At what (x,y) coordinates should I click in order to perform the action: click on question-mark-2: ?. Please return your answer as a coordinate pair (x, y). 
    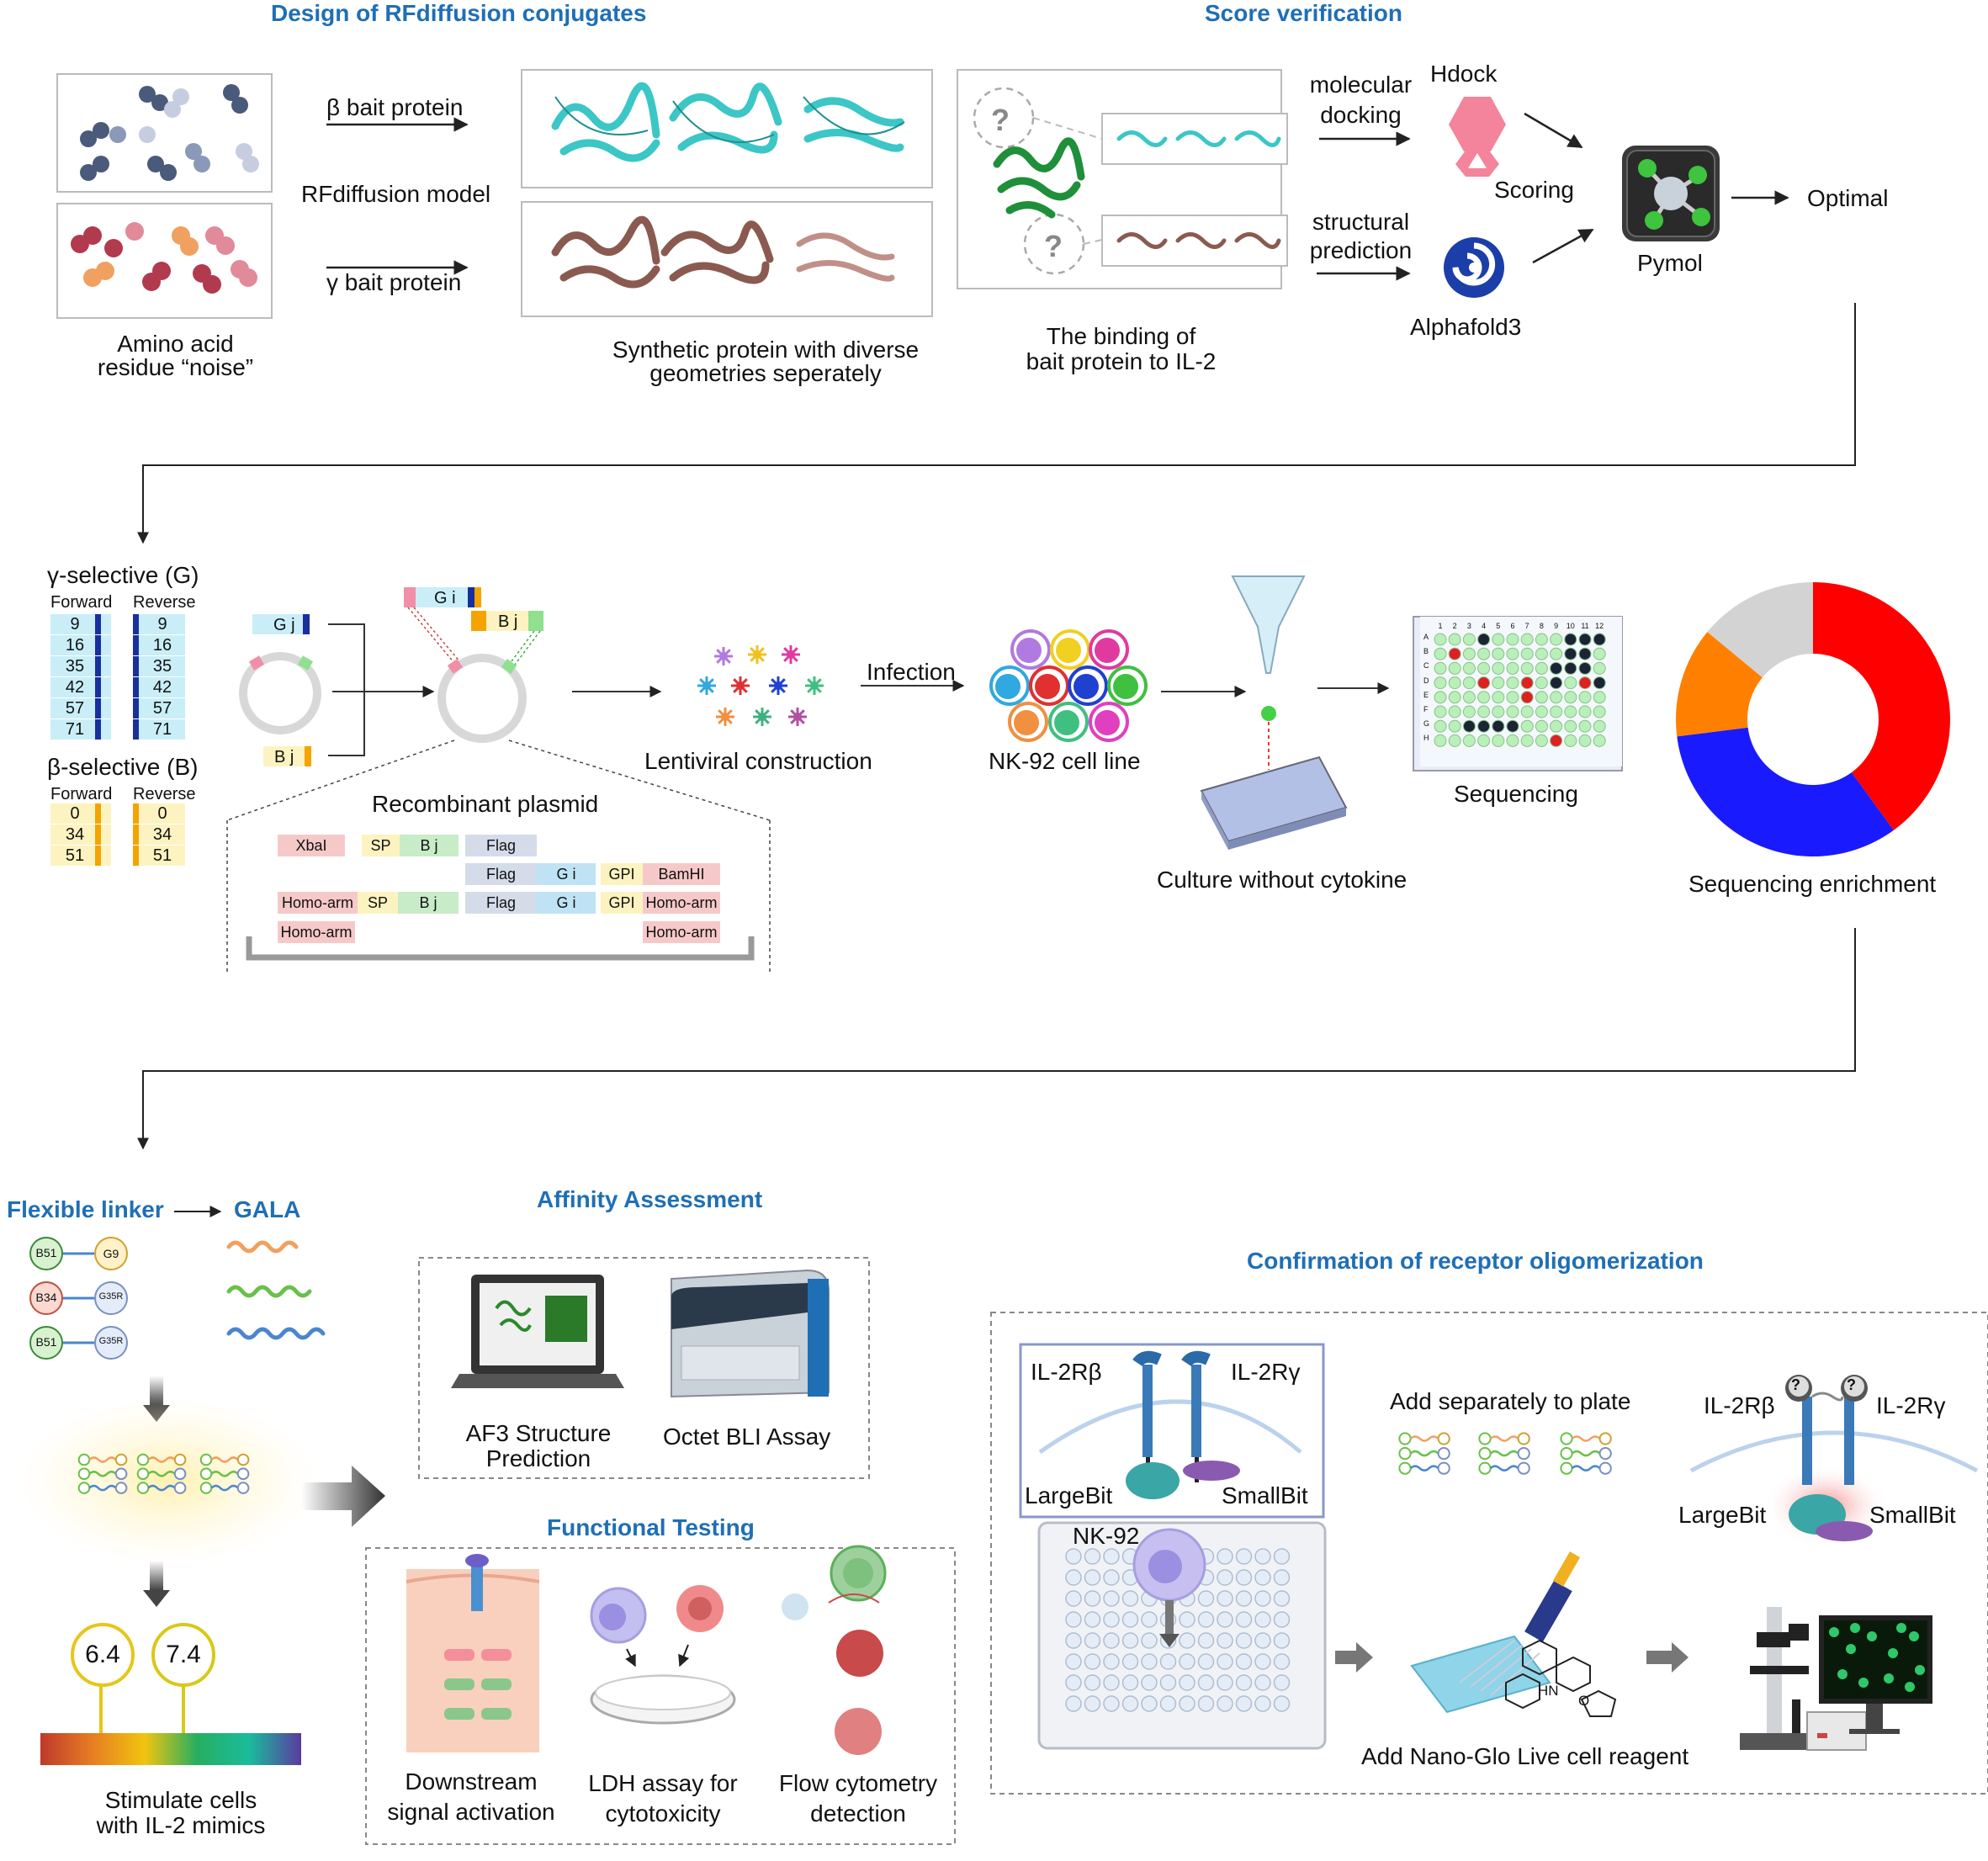
    Looking at the image, I should click on (1054, 246).